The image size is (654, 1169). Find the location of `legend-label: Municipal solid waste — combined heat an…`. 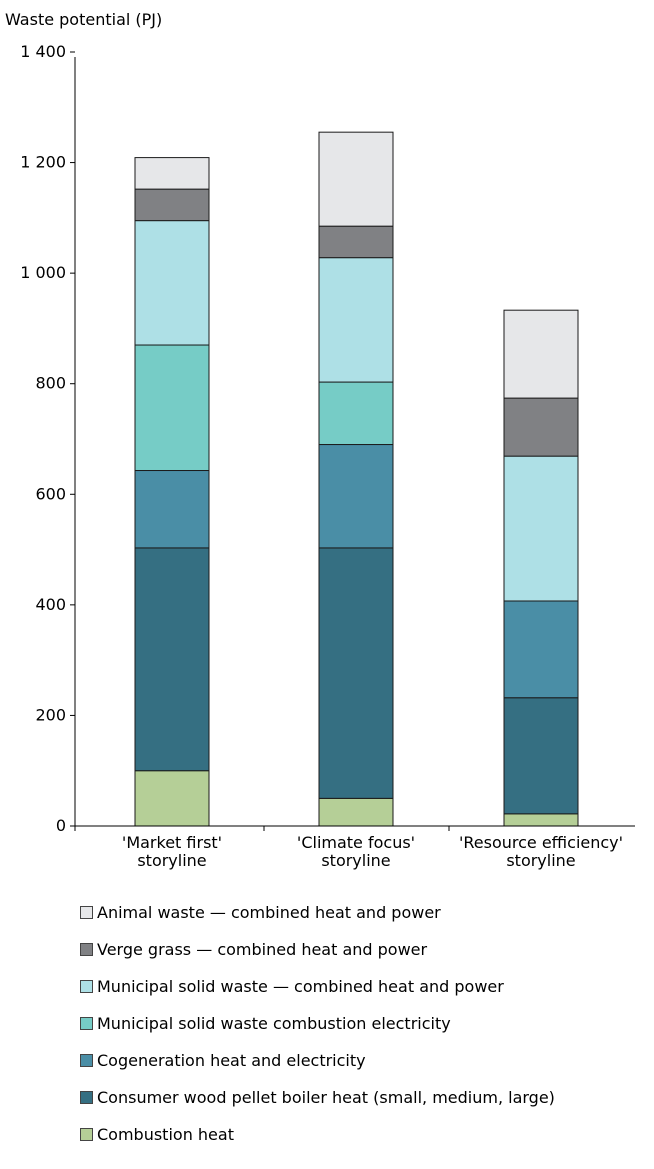

legend-label: Municipal solid waste — combined heat an… is located at coordinates (300, 986).